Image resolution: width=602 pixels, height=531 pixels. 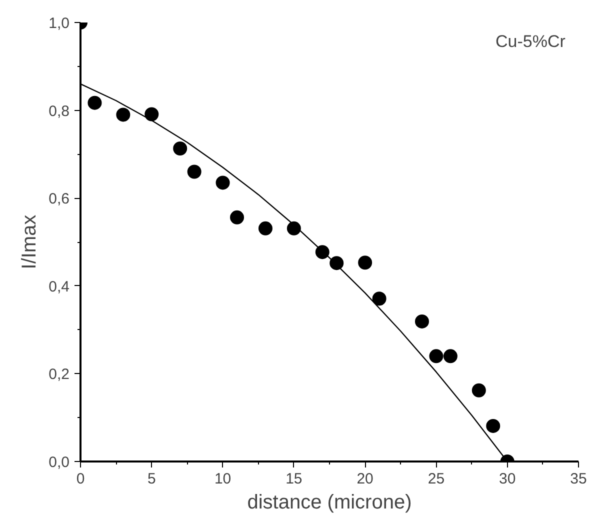 I want to click on y-tick-label: 1,0, so click(x=59, y=23).